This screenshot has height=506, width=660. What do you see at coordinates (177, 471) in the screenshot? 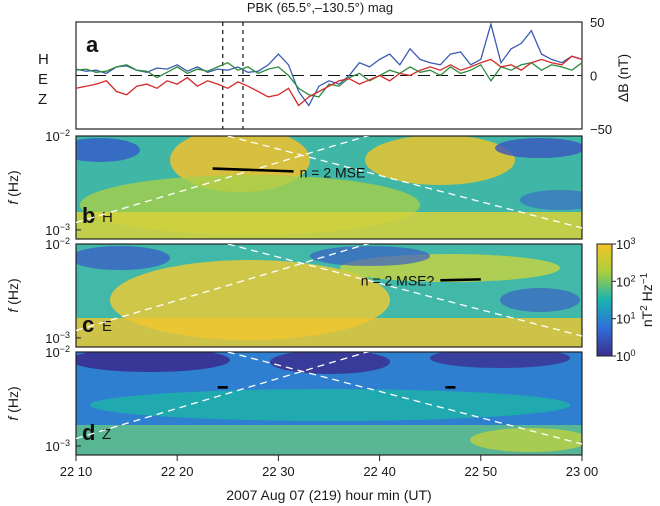
I see `x-tick-label: 22 20` at bounding box center [177, 471].